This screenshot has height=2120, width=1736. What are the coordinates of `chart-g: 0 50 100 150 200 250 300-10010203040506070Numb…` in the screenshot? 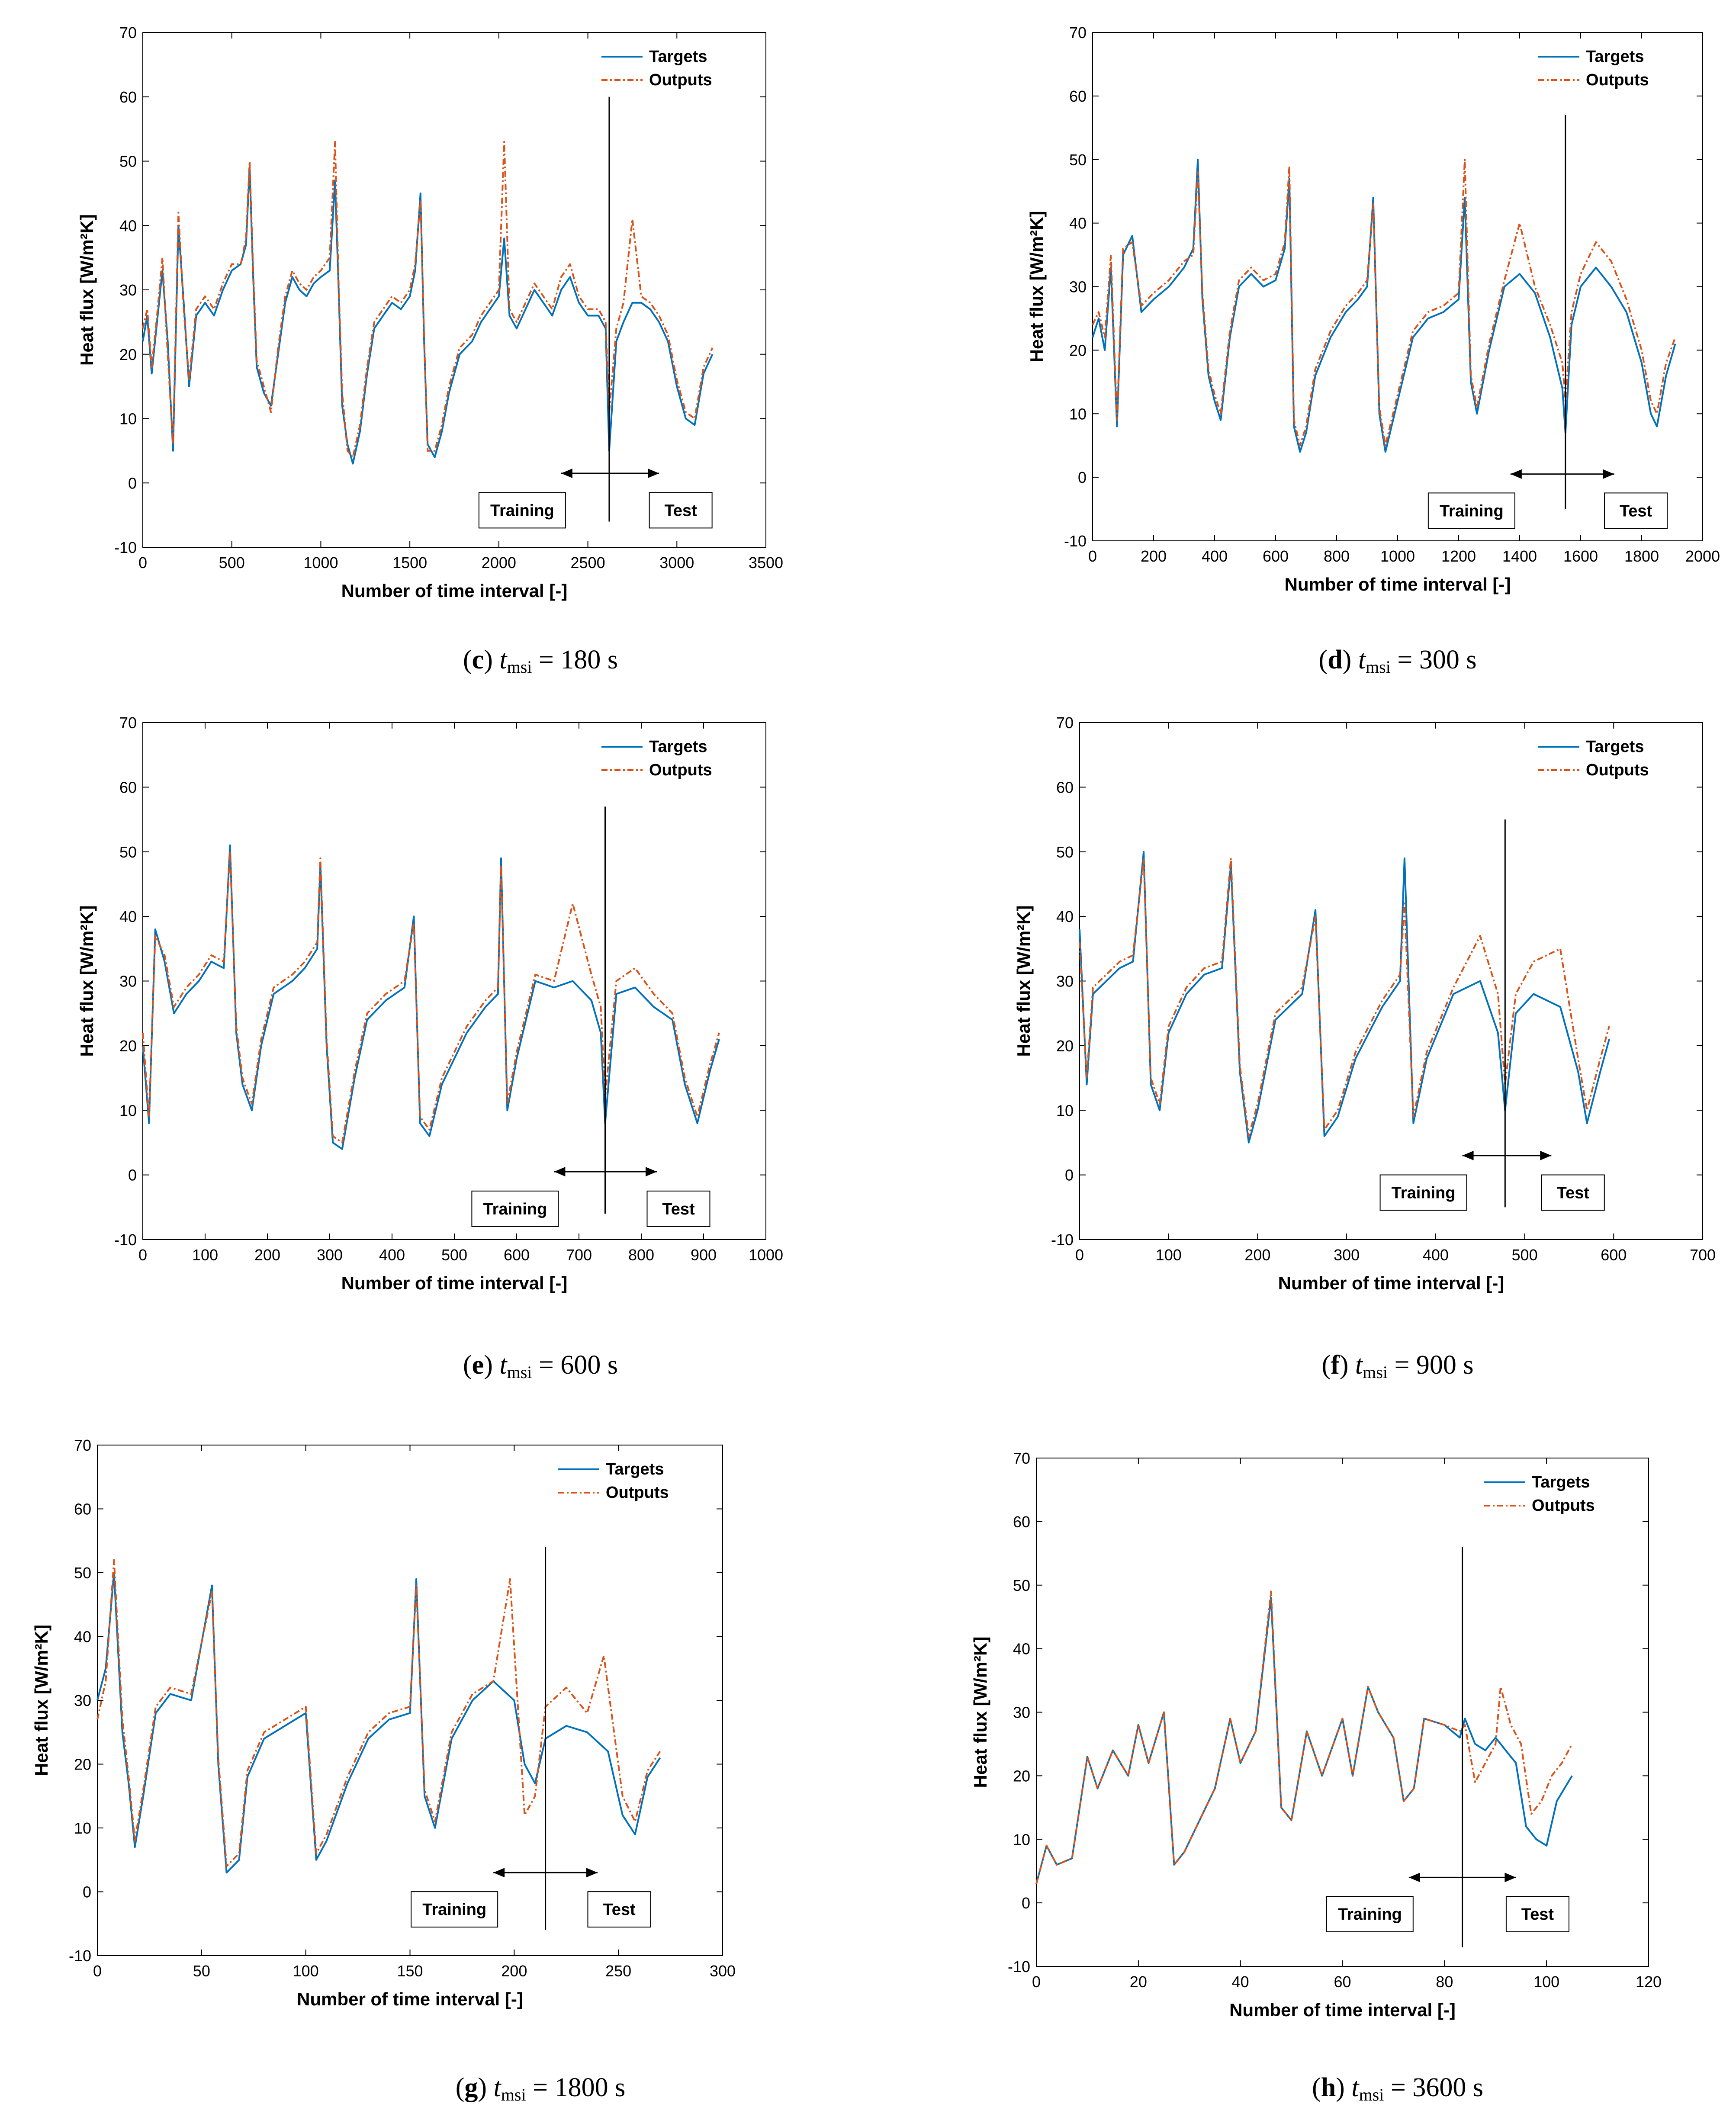 It's located at (383, 1722).